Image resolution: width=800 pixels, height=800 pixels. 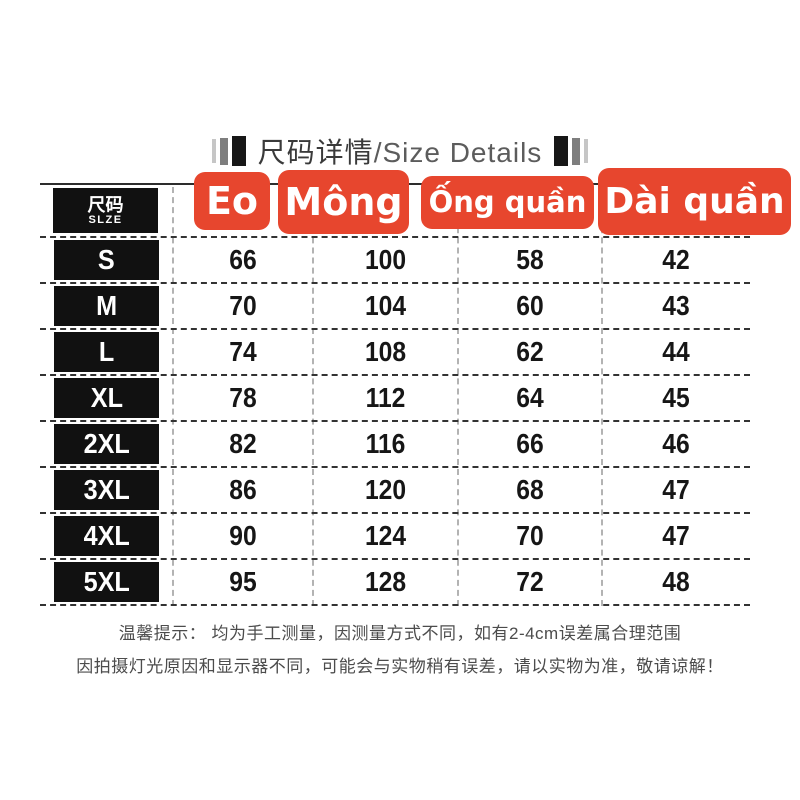 I want to click on size-label-box: 3XL, so click(x=106, y=490).